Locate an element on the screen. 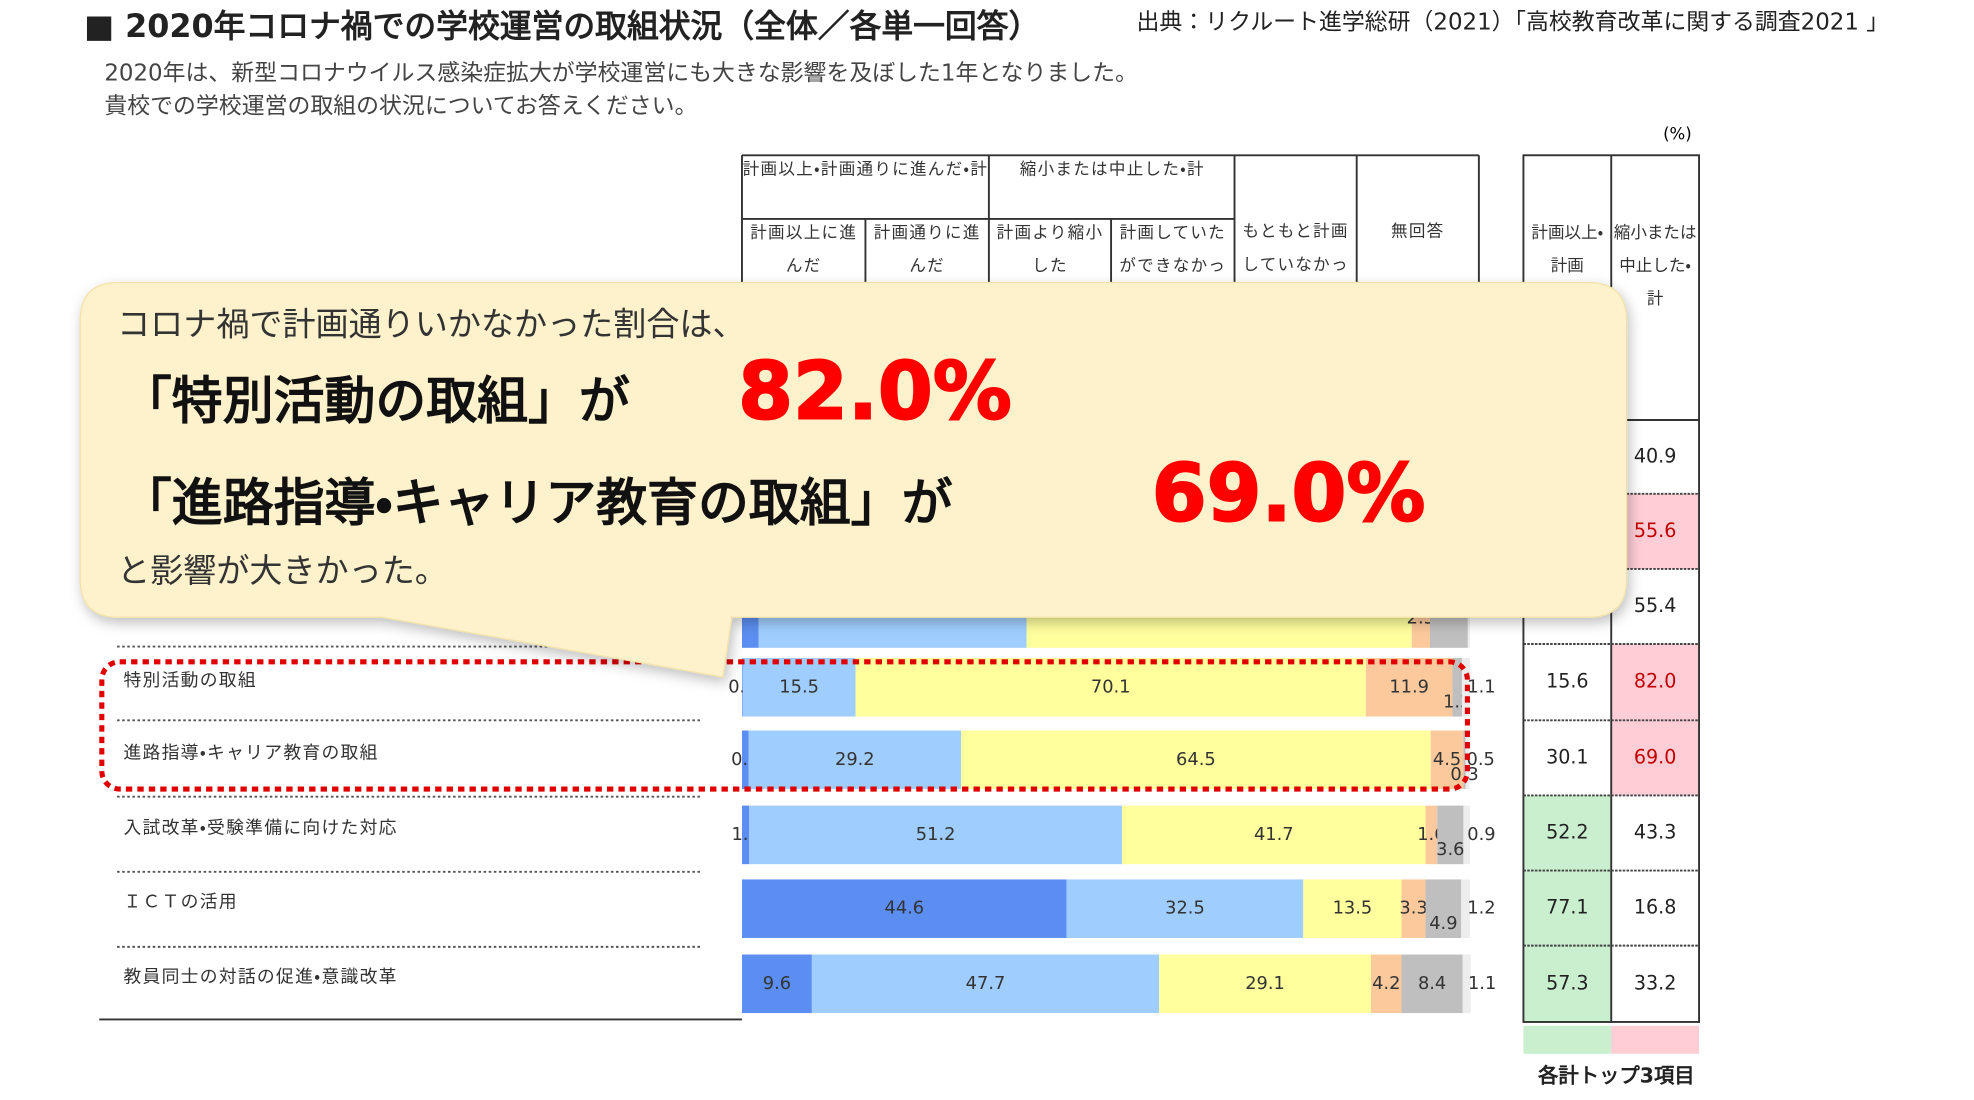  value-label: 11.9 is located at coordinates (1409, 686).